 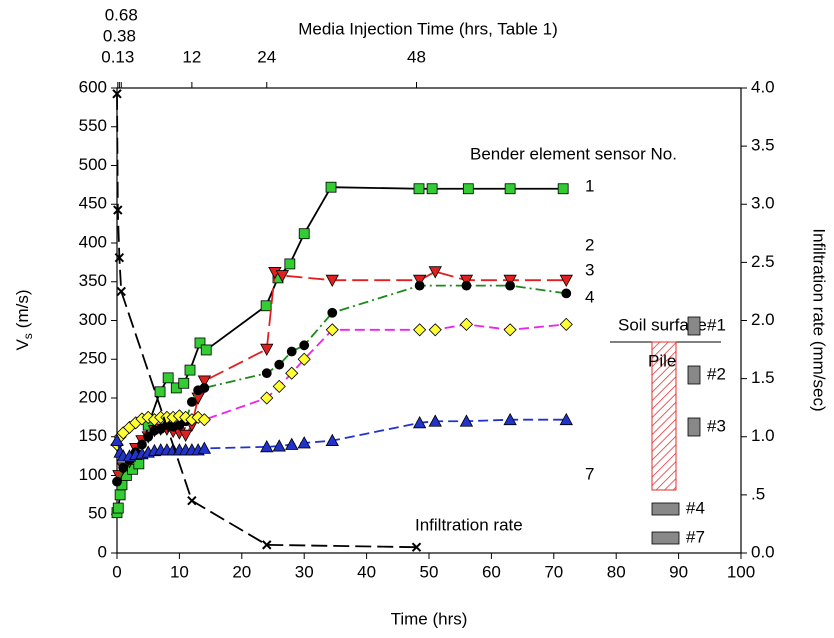 I want to click on y2-tick-label: 4.0, so click(x=763, y=86).